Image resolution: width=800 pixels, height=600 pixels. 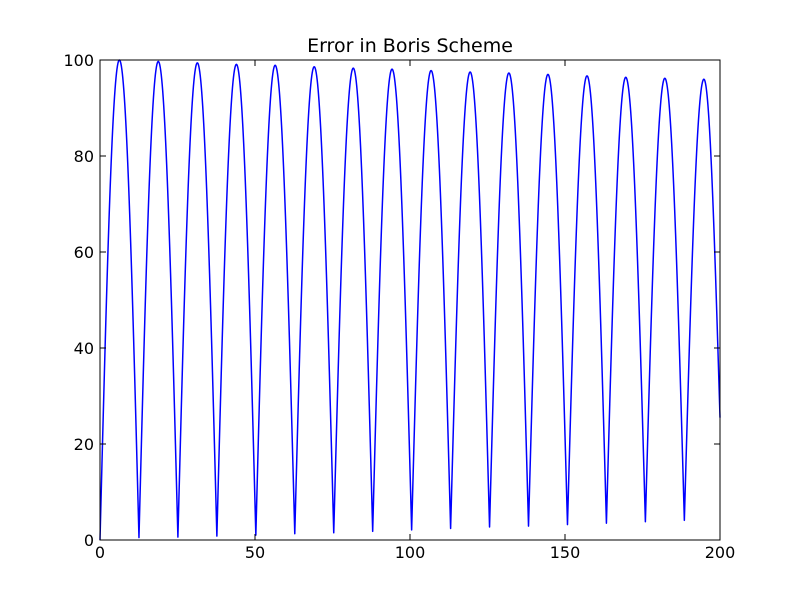 I want to click on y-tick-label-60: 60, so click(x=84, y=252).